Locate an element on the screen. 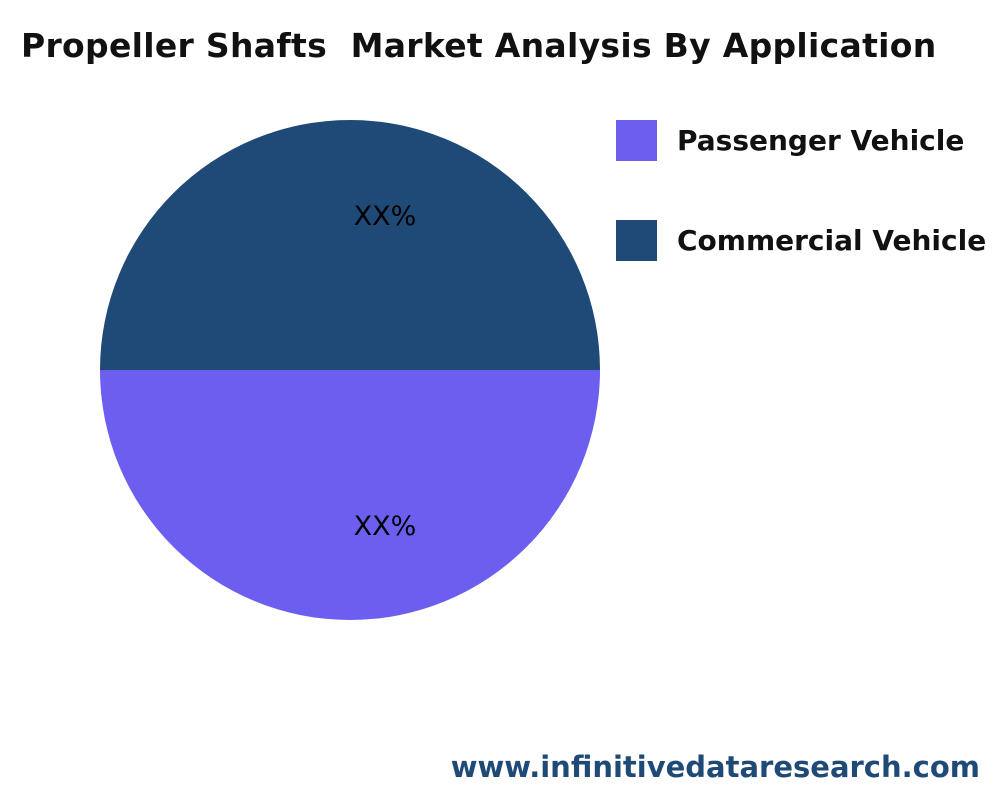  legend-item-passenger-vehicle: Passenger Vehicle is located at coordinates (790, 140).